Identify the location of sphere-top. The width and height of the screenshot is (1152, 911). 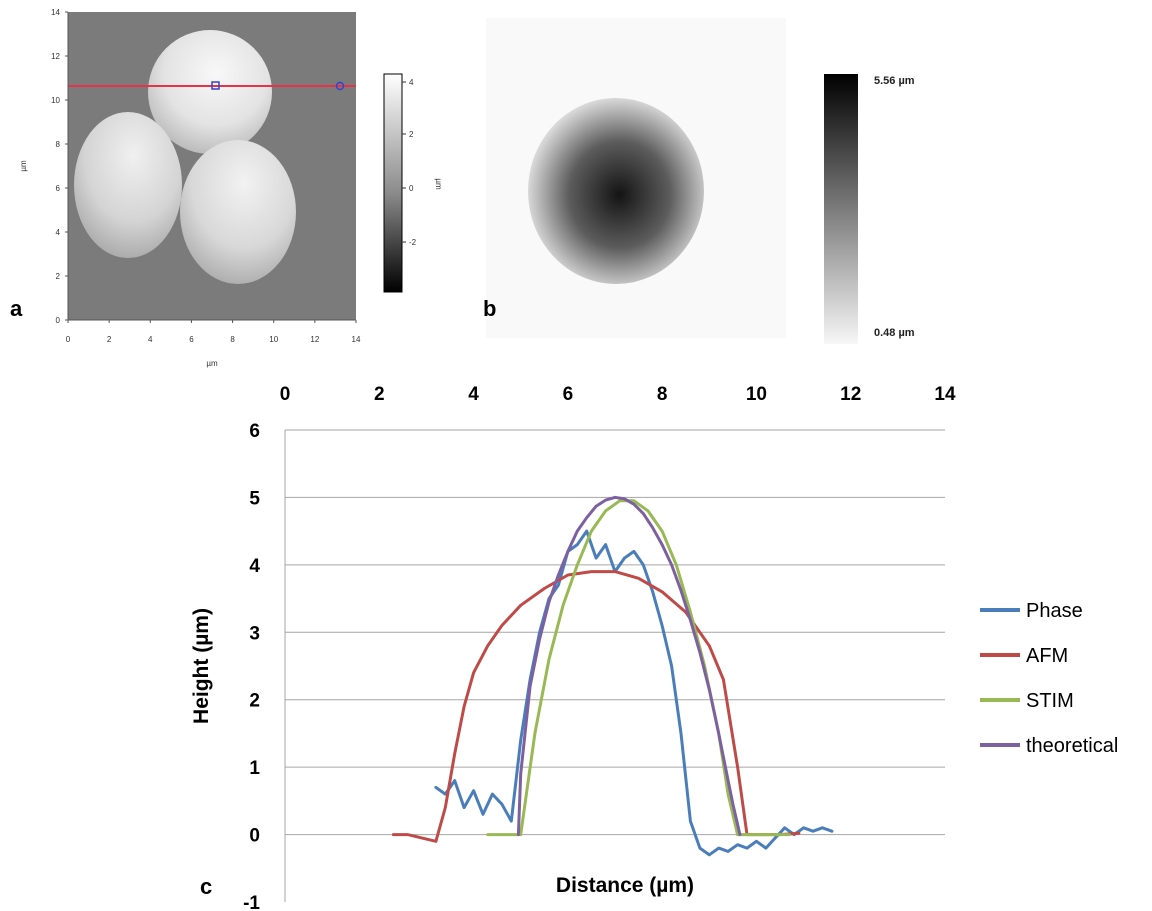
(210, 92).